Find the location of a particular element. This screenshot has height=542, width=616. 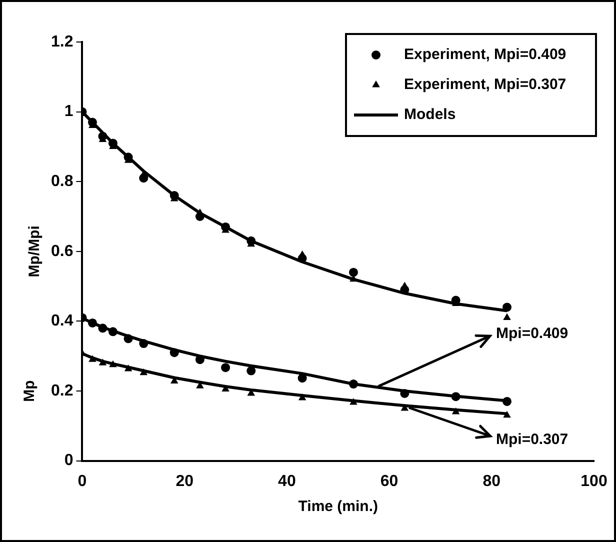

x-tick-label: 0 is located at coordinates (82, 481).